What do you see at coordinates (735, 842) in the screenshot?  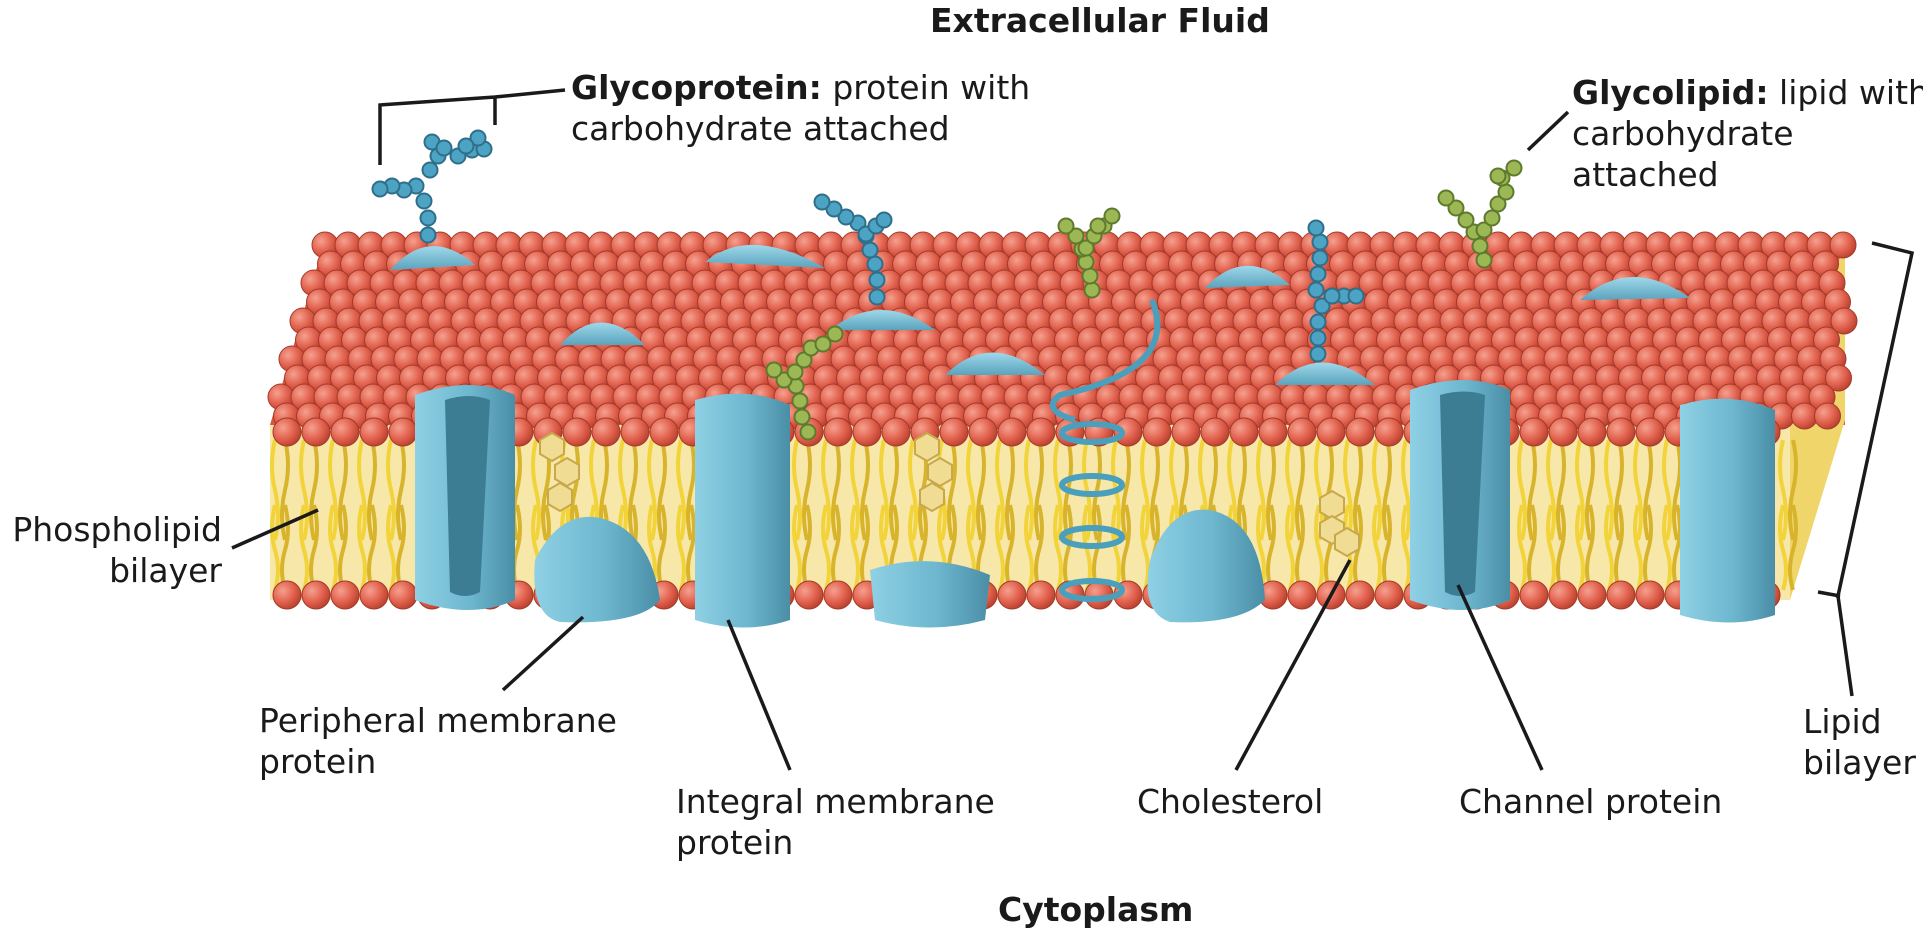 I see `integral-protein-line2: protein` at bounding box center [735, 842].